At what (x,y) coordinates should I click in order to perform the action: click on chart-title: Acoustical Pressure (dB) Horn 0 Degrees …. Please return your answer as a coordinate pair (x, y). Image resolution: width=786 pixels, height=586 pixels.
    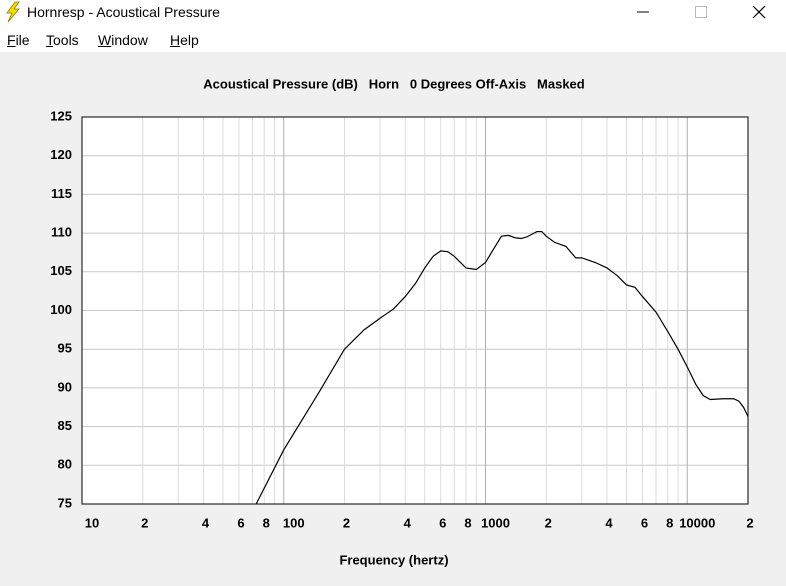
    Looking at the image, I should click on (394, 83).